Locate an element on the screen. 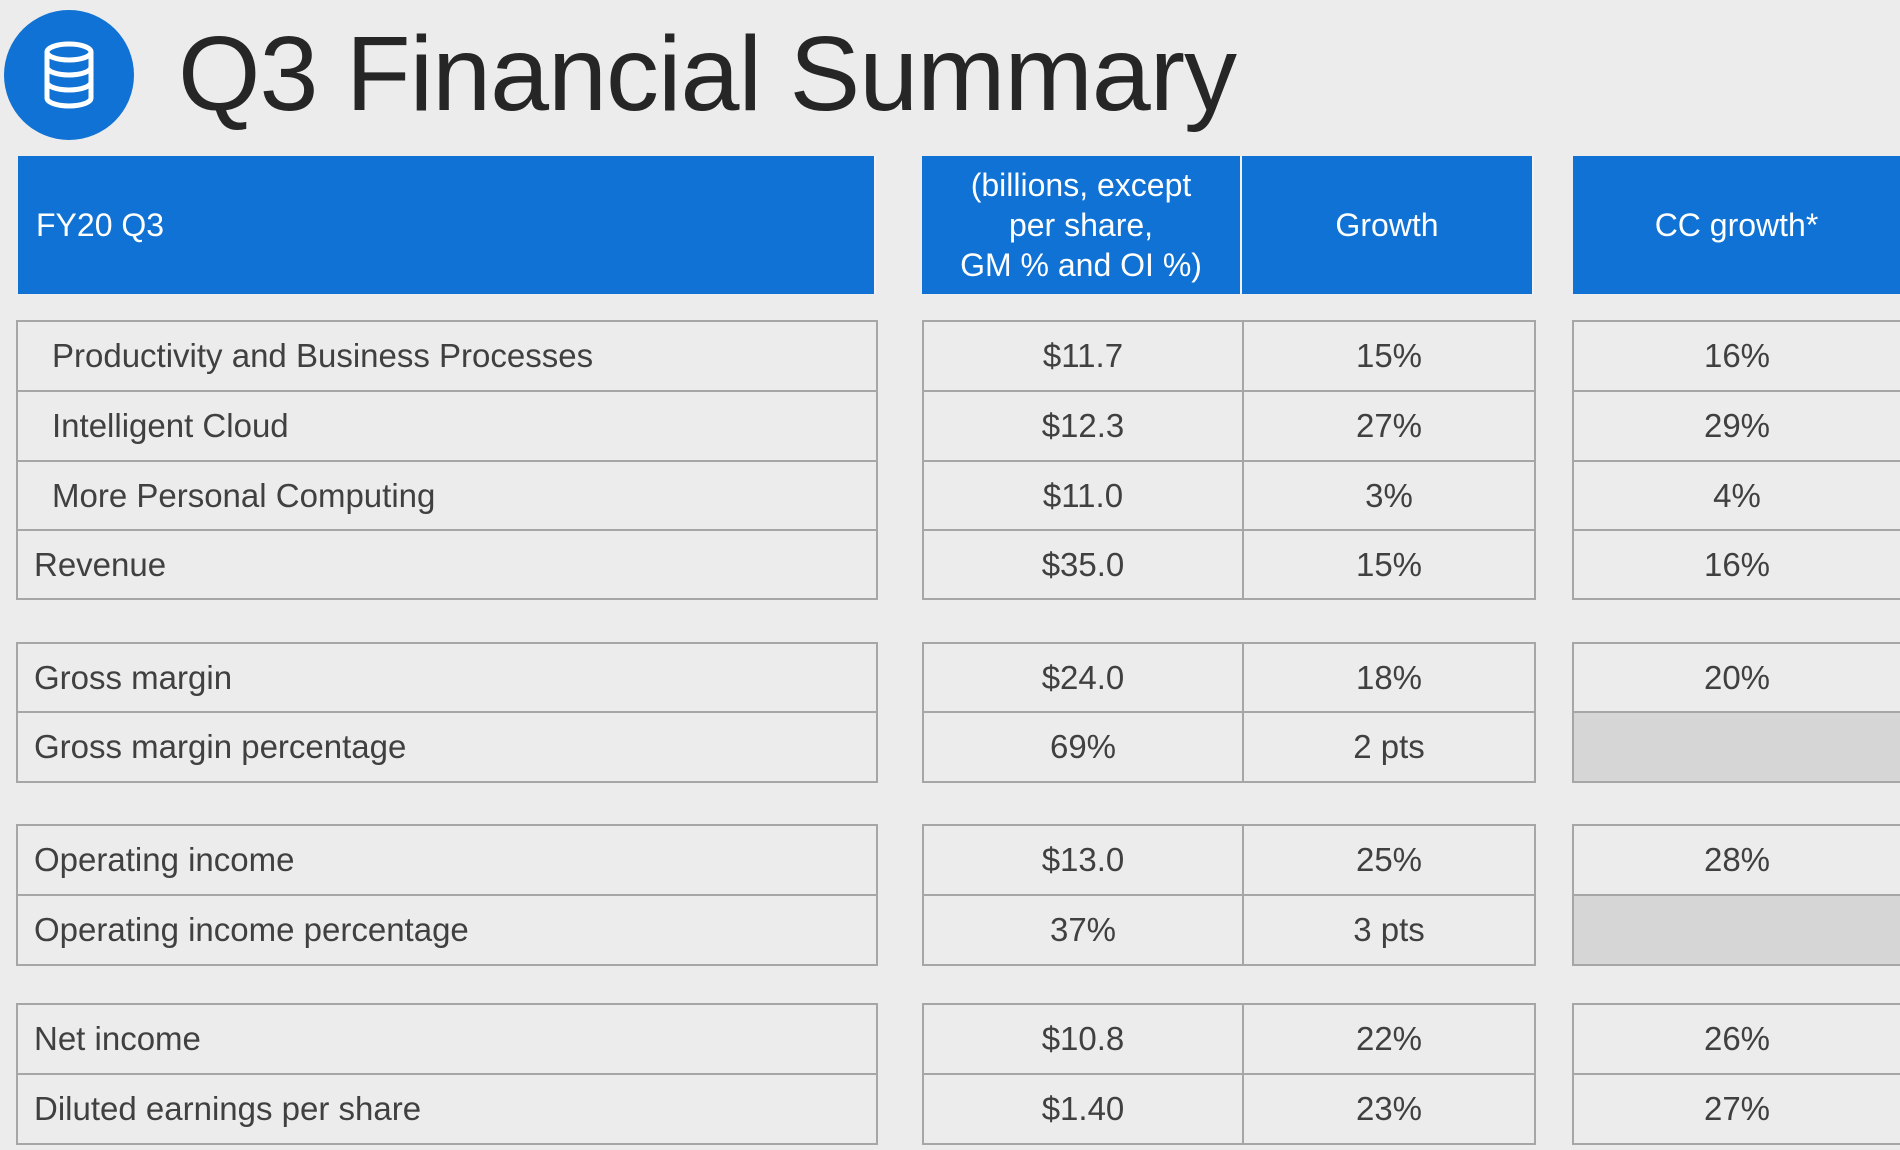 The width and height of the screenshot is (1900, 1150). amount-cell: $1.40 is located at coordinates (1083, 1108).